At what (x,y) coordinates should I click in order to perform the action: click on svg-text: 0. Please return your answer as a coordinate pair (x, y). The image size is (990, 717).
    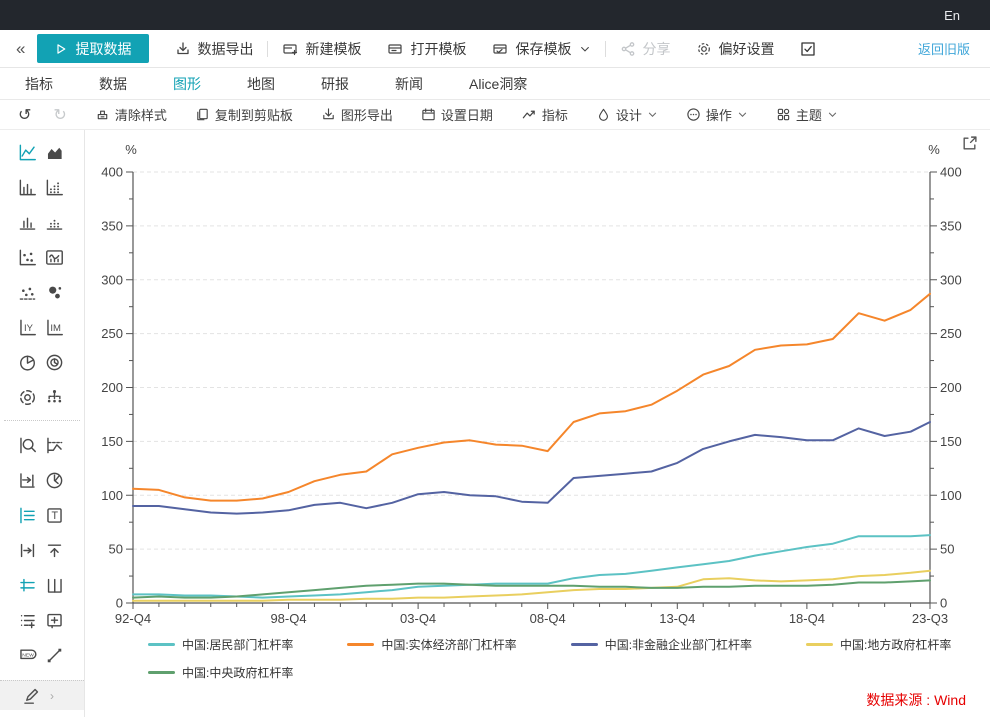
    Looking at the image, I should click on (119, 603).